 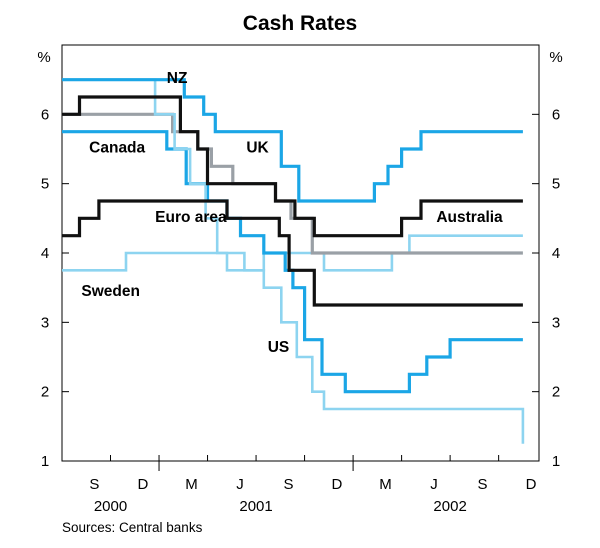 I want to click on y-tick-label-left: 6, so click(x=45, y=114).